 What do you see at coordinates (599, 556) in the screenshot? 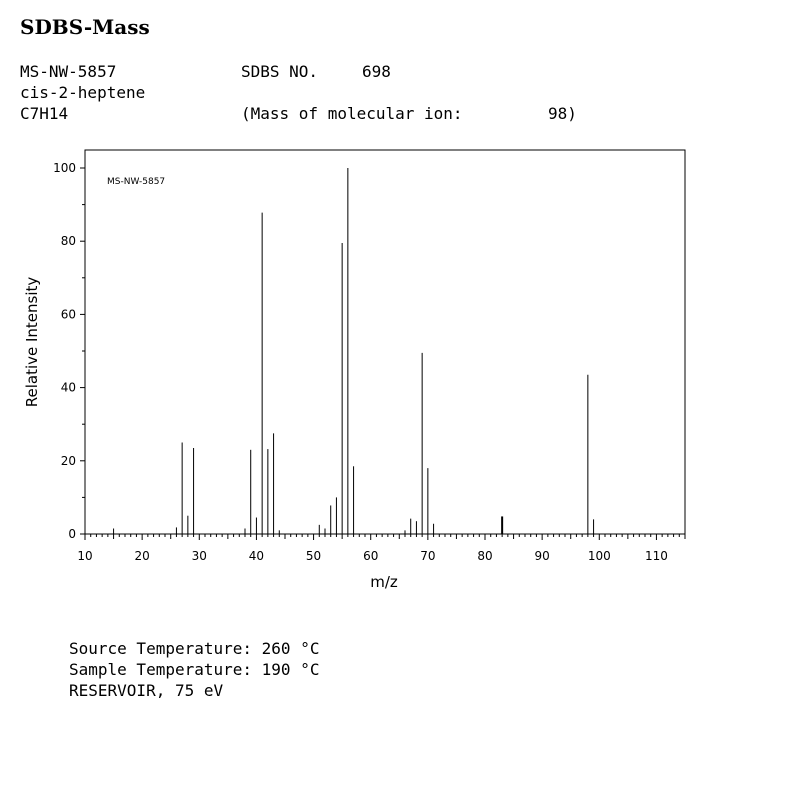
I see `x-tick-label: 100` at bounding box center [599, 556].